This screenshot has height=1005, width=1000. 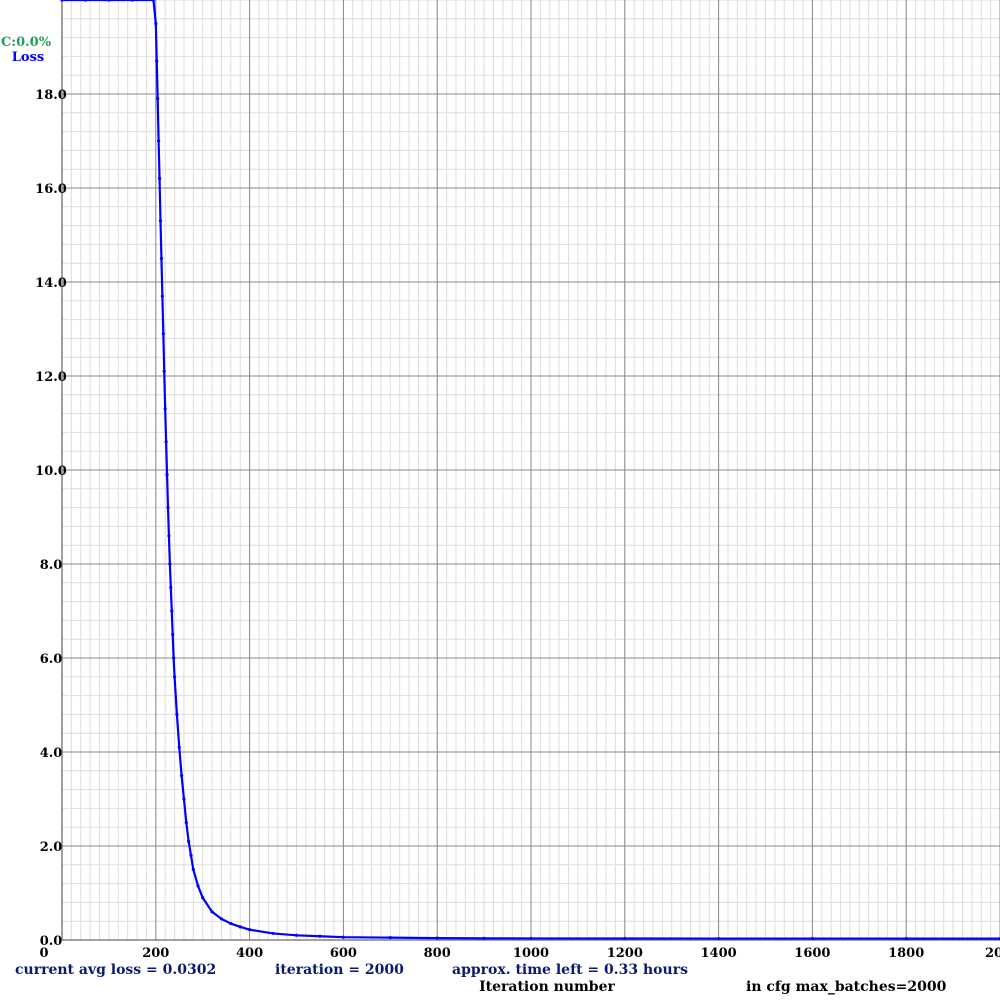 I want to click on y-tick-labels: 0.0 2.0 4.0 6.0 8.0 10.0 12.0 14.0 16.0 18.0, so click(x=51, y=518).